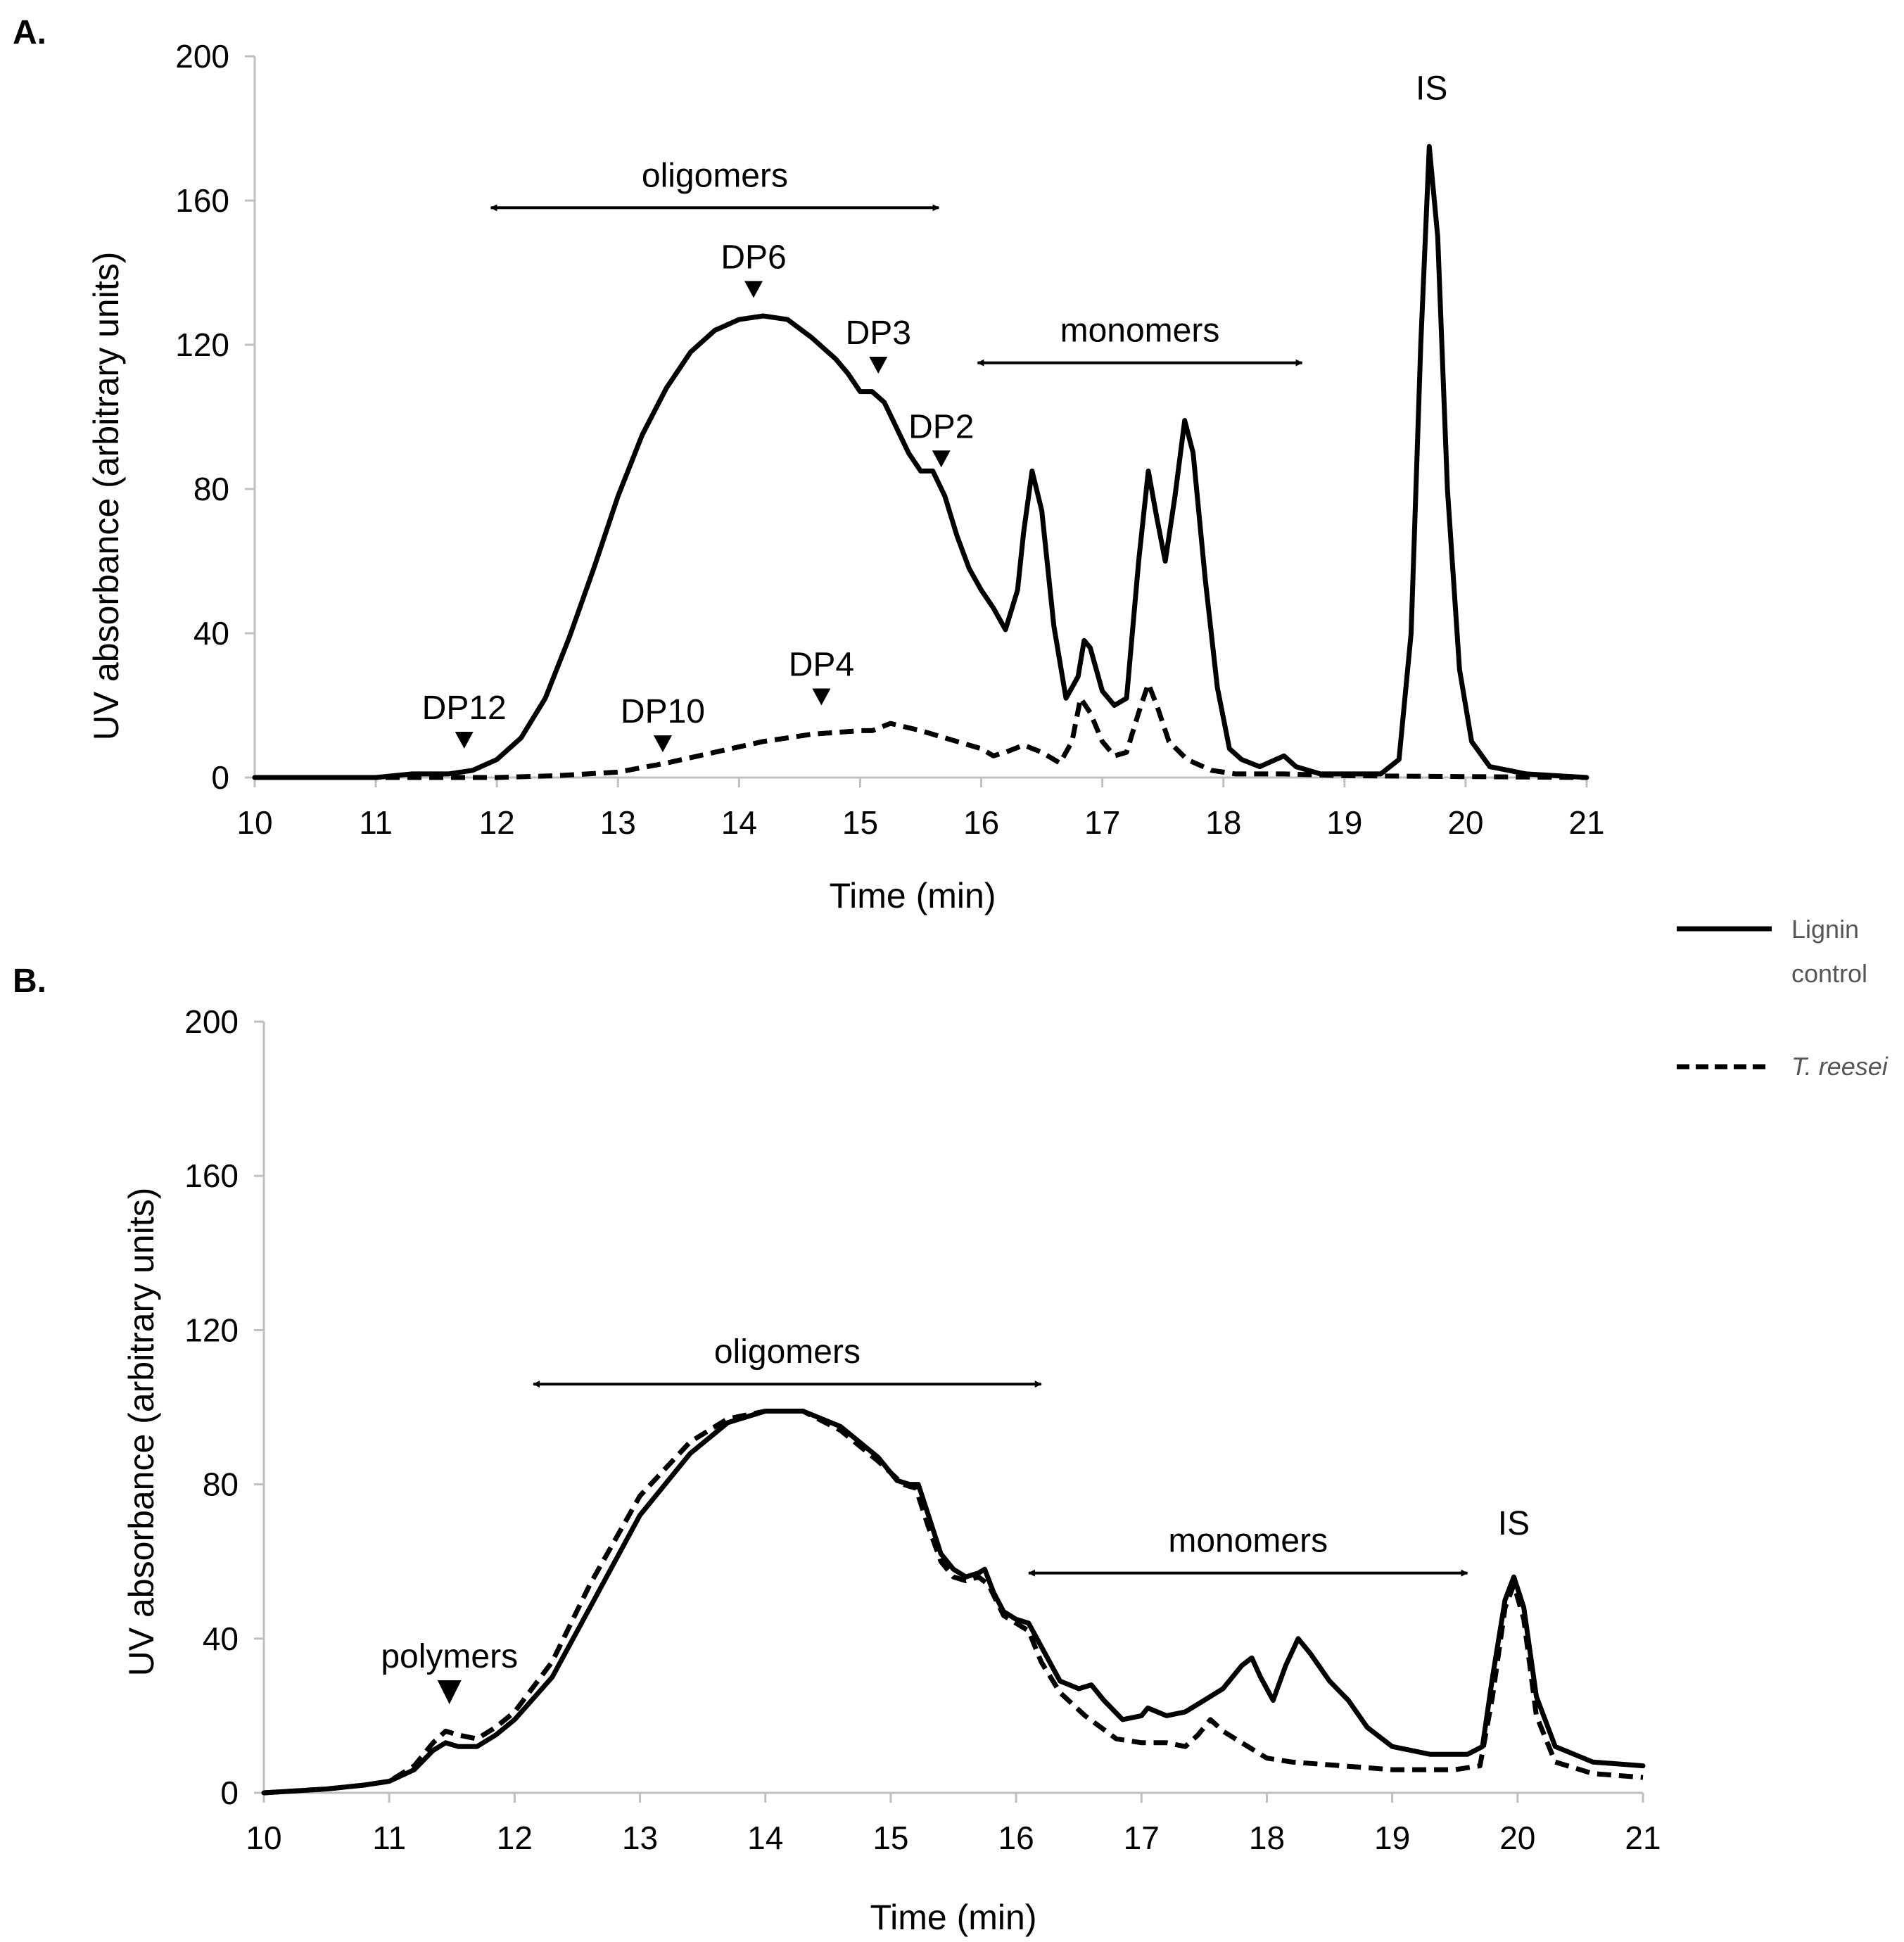 Image resolution: width=1904 pixels, height=1942 pixels. What do you see at coordinates (879, 365) in the screenshot?
I see `marker-triangle-dp3` at bounding box center [879, 365].